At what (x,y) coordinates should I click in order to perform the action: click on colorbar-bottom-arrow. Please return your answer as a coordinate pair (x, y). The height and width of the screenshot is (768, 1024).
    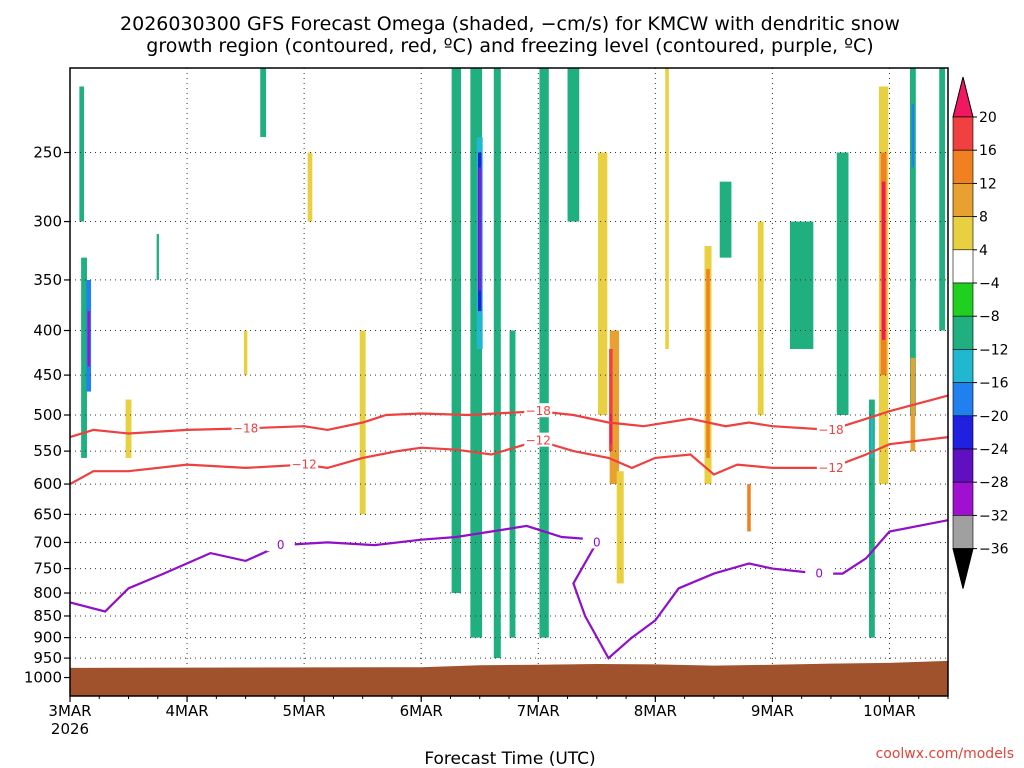
    Looking at the image, I should click on (963, 568).